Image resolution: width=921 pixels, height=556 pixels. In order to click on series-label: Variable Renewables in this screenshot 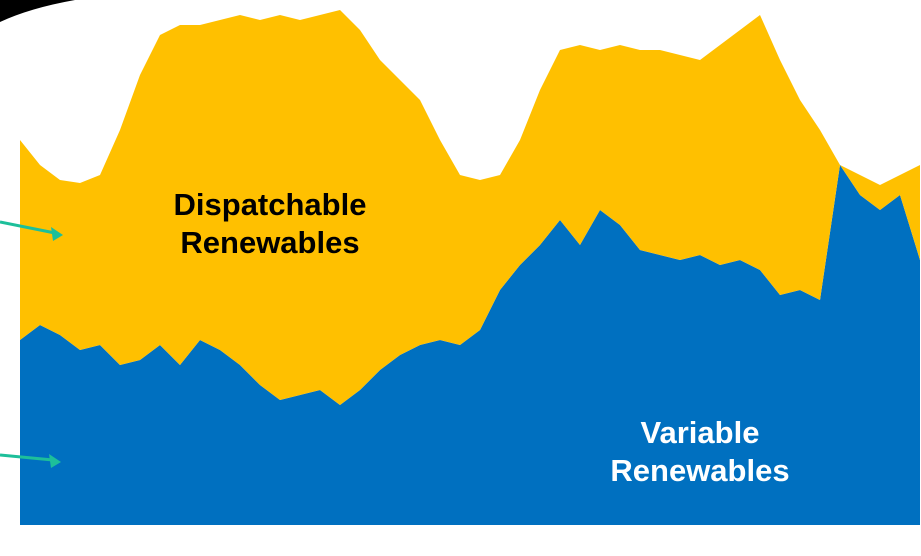, I will do `click(700, 451)`.